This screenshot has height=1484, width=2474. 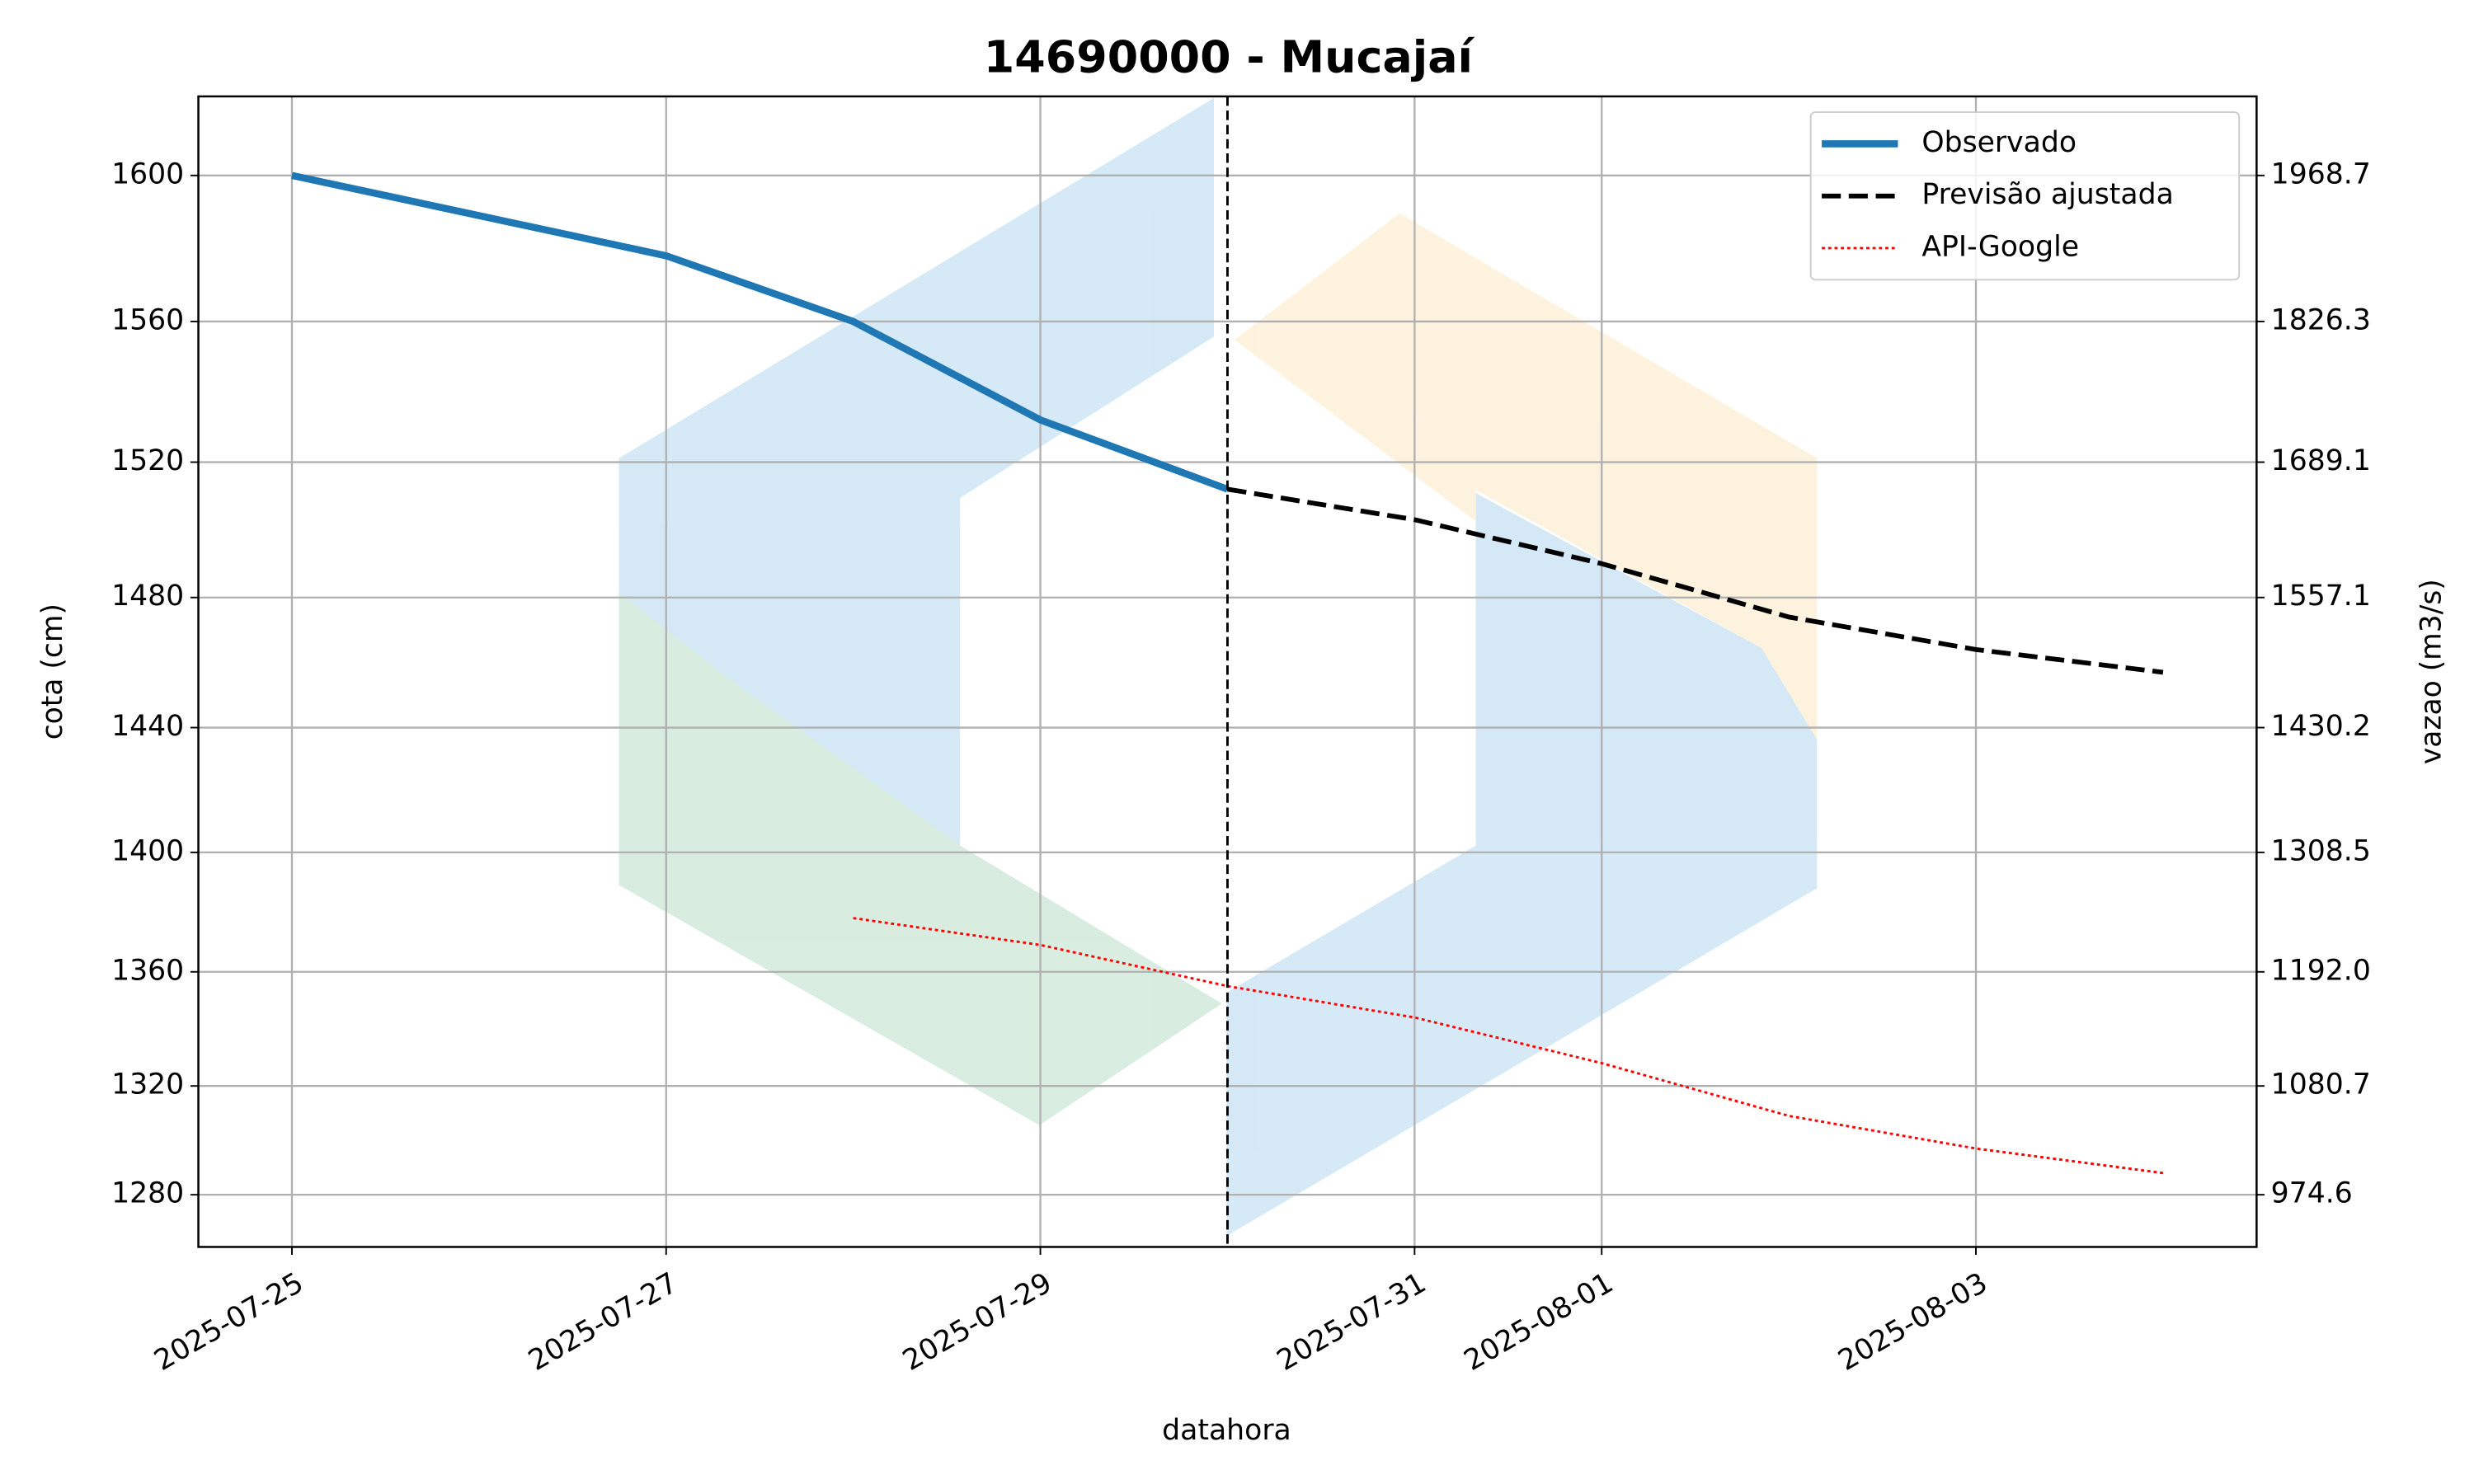 I want to click on y2-tick-label: 1430.2, so click(x=2321, y=726).